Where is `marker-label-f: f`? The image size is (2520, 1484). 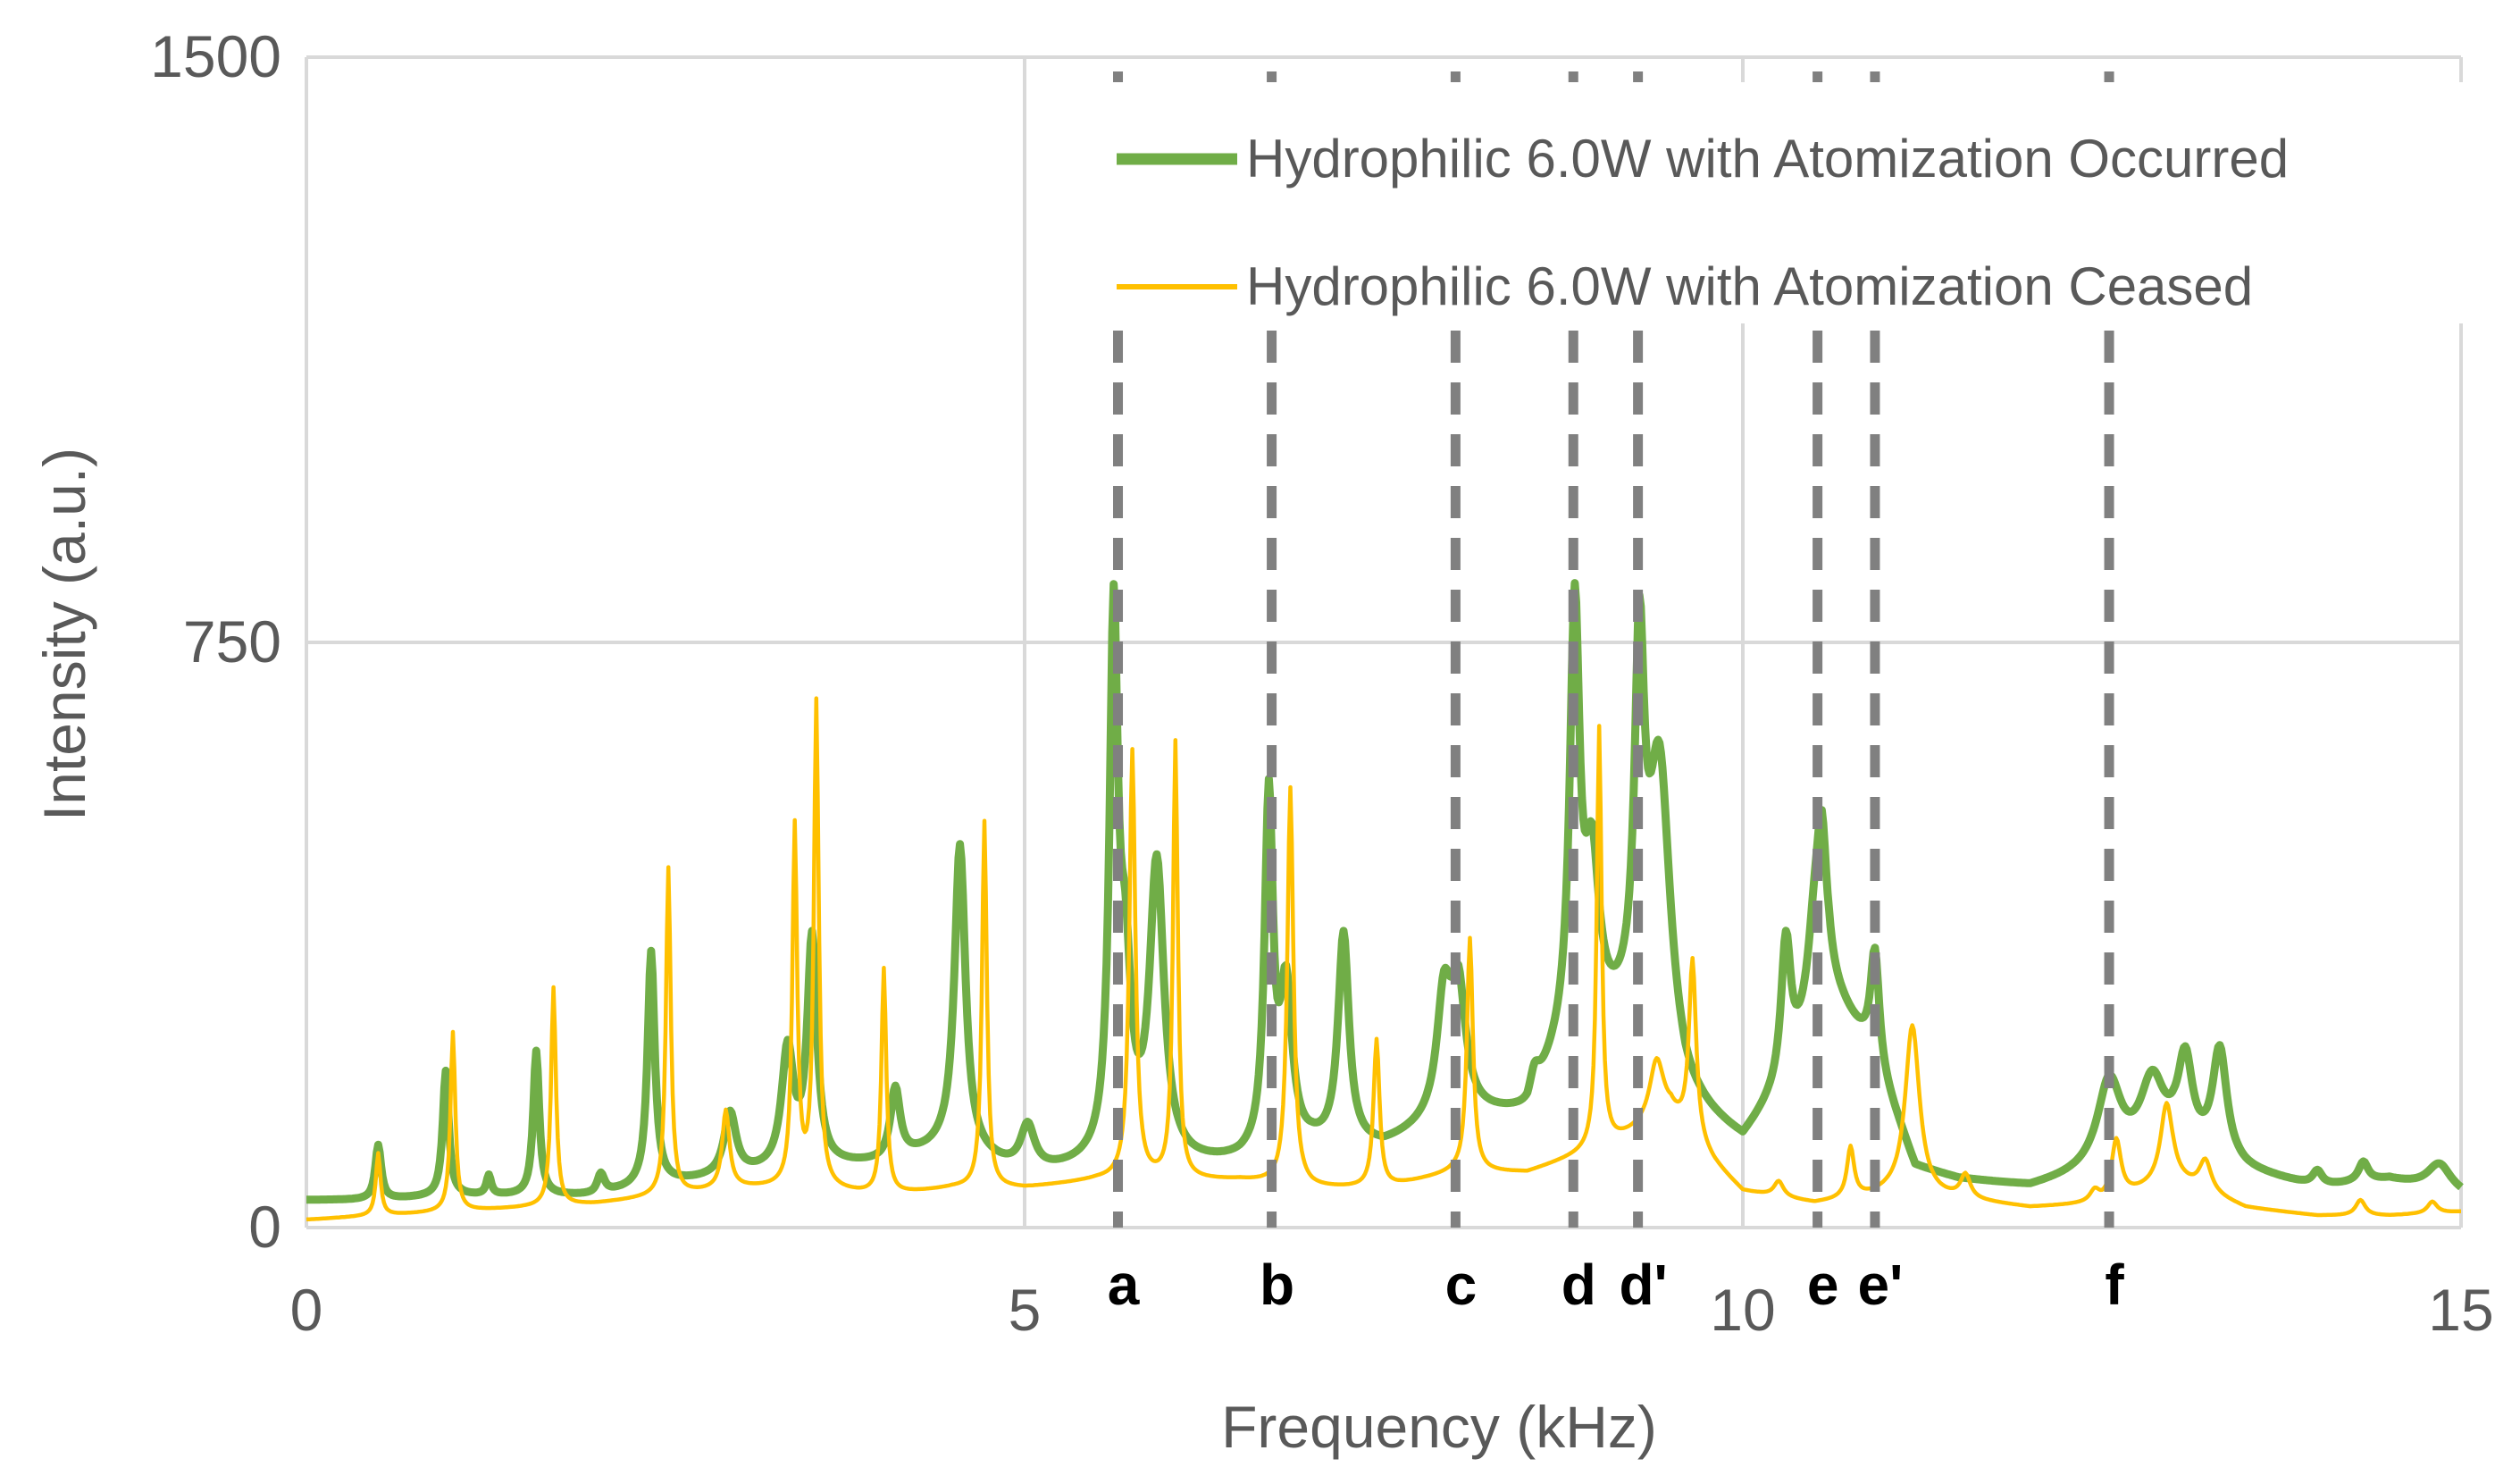
marker-label-f: f is located at coordinates (2114, 1285).